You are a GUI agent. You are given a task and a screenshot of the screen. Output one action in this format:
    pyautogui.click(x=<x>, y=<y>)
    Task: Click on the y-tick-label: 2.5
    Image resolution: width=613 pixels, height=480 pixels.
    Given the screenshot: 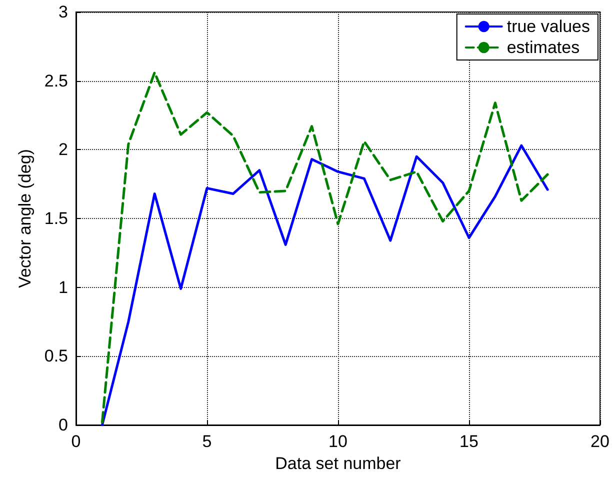 What is the action you would take?
    pyautogui.click(x=56, y=80)
    